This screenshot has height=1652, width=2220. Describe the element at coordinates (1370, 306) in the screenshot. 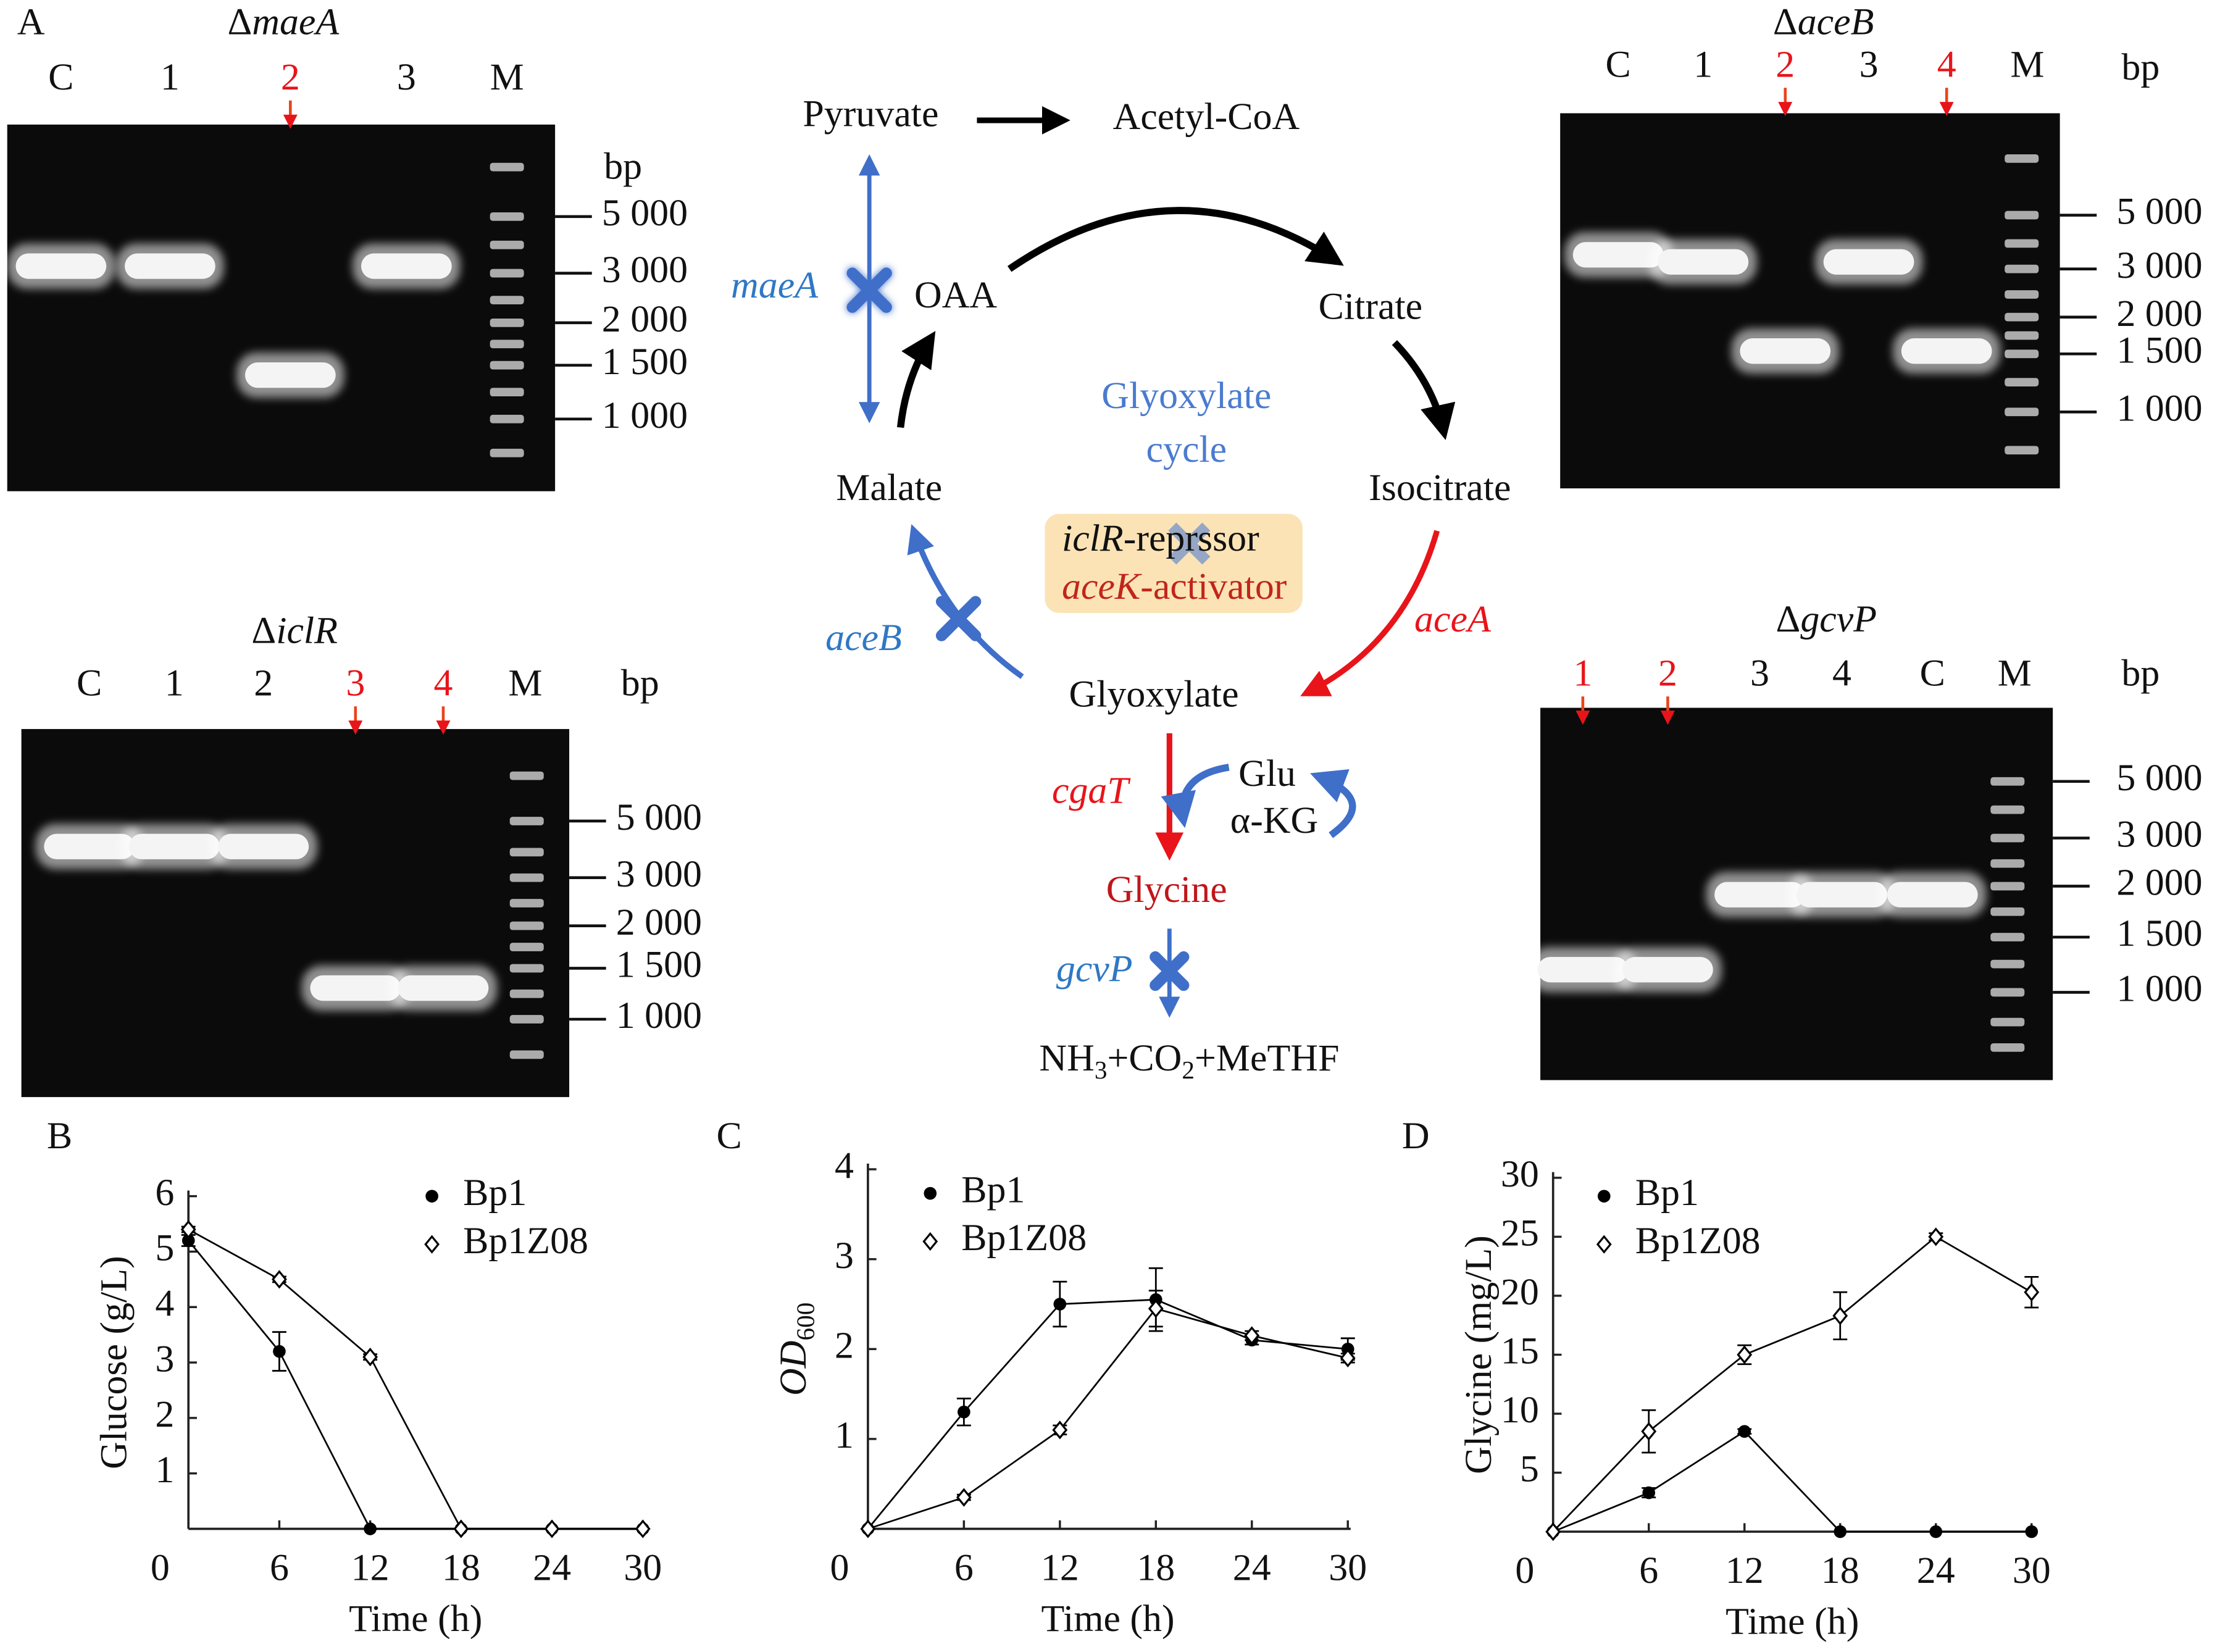

I see `metabolite: Citrate` at that location.